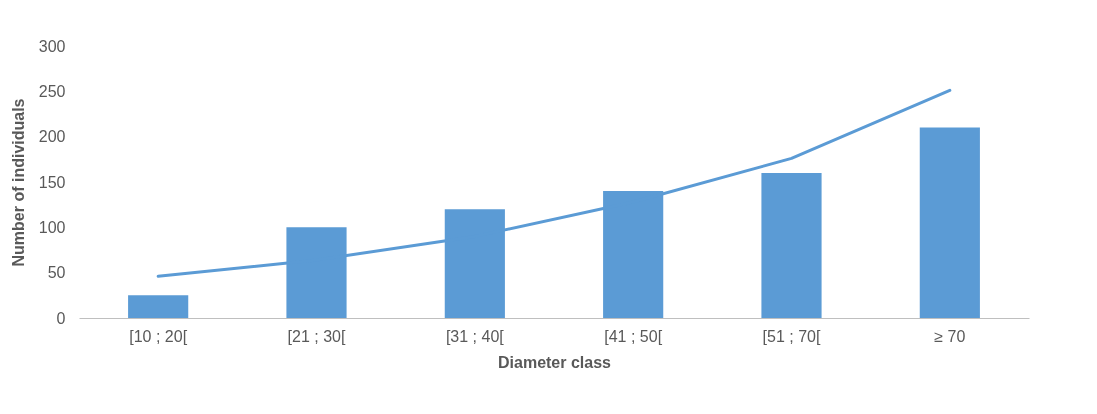  I want to click on x-axis-title: Diameter class, so click(555, 362).